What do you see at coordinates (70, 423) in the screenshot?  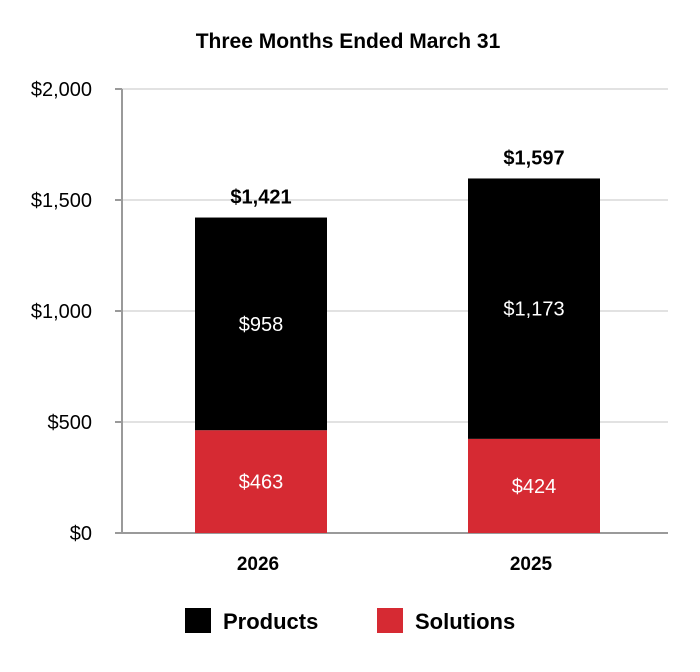 I see `y-tick-label: $500` at bounding box center [70, 423].